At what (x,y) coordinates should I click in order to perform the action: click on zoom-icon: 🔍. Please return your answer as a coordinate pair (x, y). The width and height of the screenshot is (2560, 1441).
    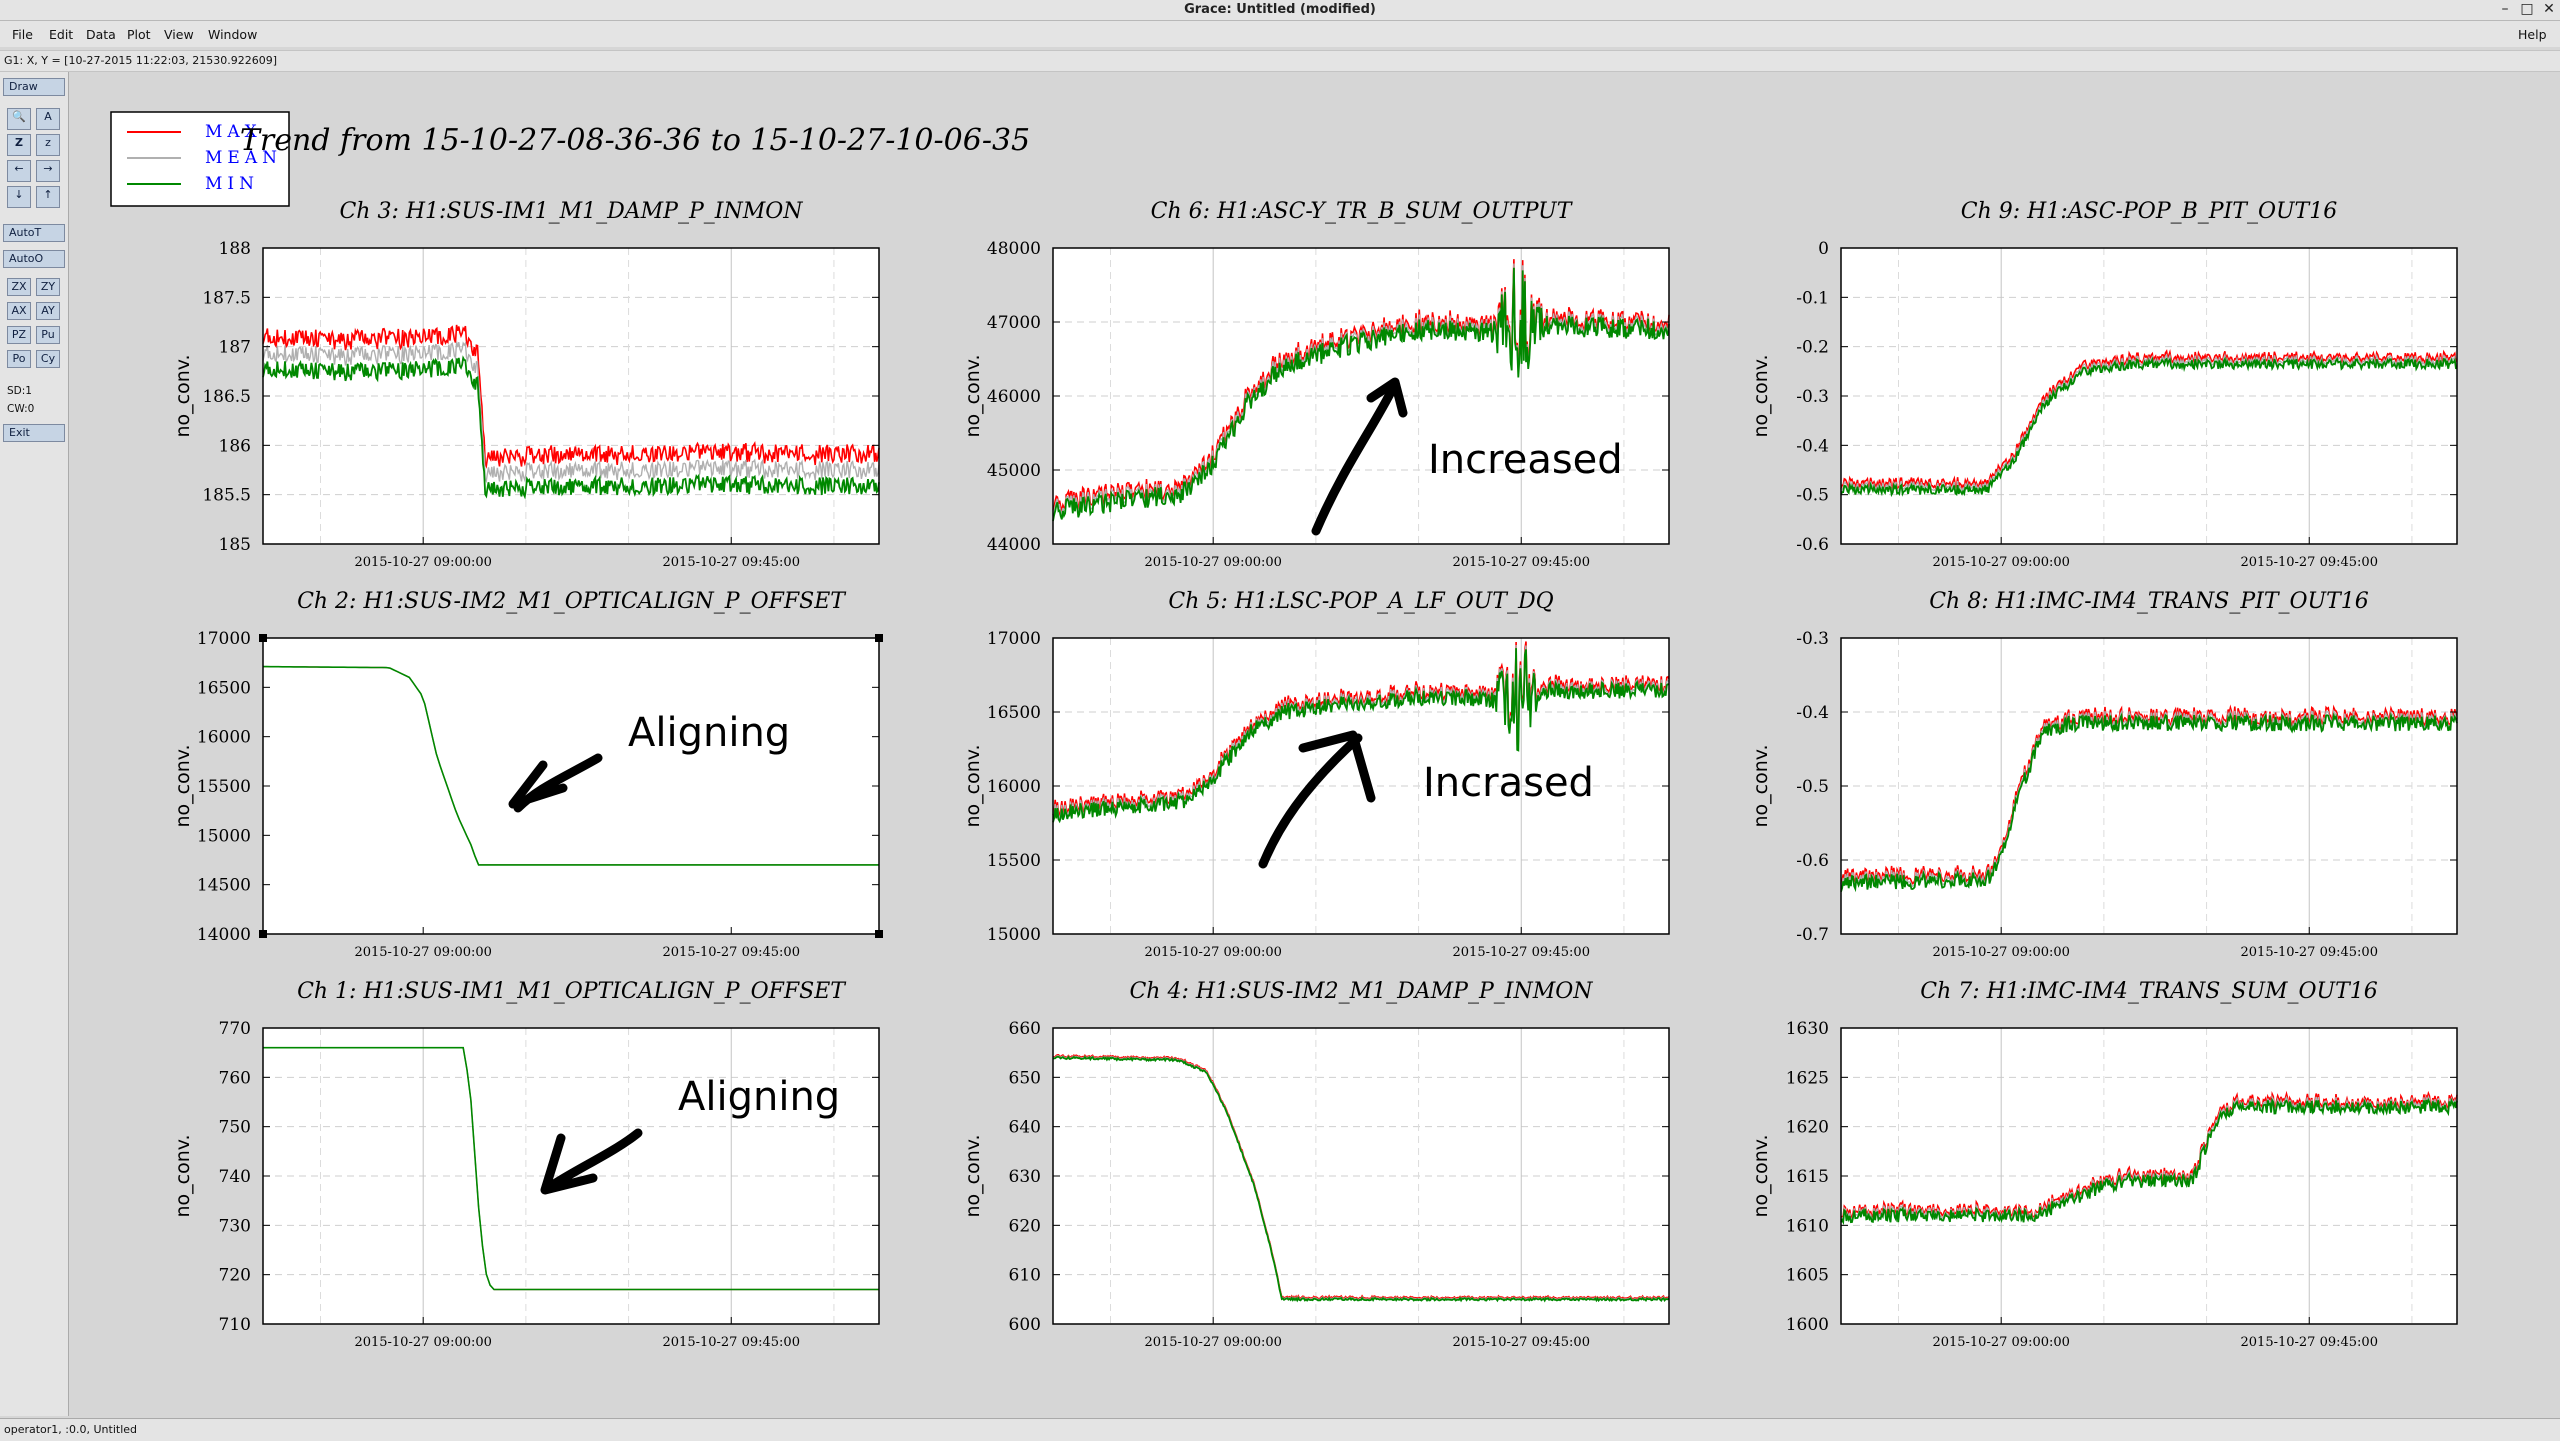
    Looking at the image, I should click on (19, 119).